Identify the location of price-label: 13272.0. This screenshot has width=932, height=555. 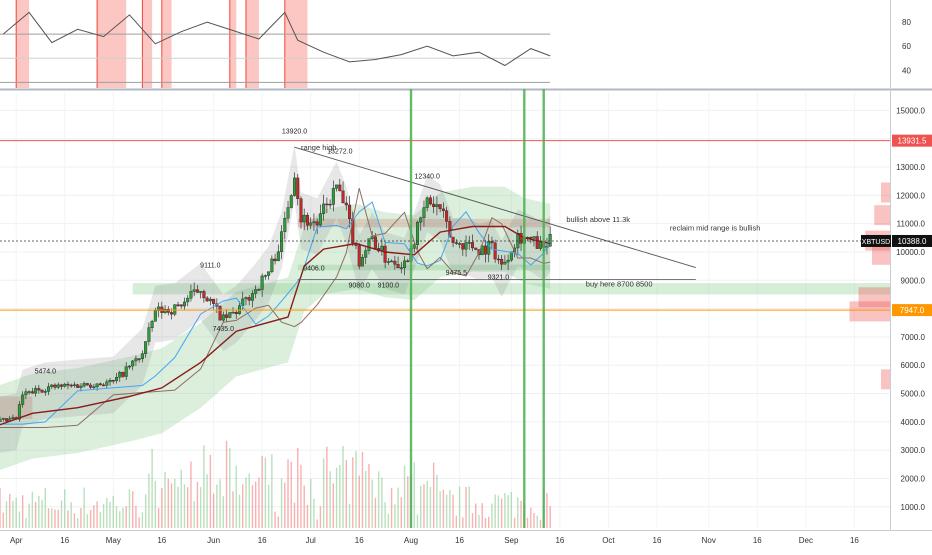
(339, 152).